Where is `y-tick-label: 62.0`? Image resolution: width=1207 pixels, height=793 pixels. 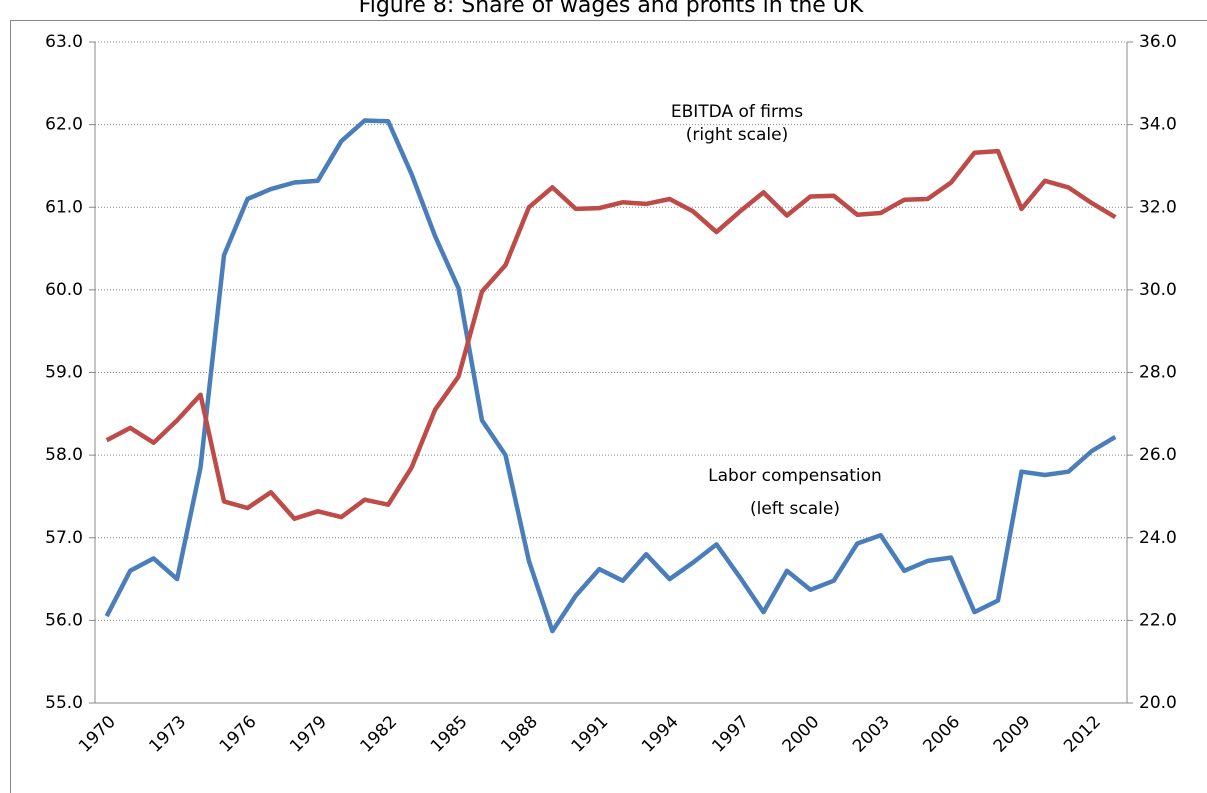
y-tick-label: 62.0 is located at coordinates (64, 125).